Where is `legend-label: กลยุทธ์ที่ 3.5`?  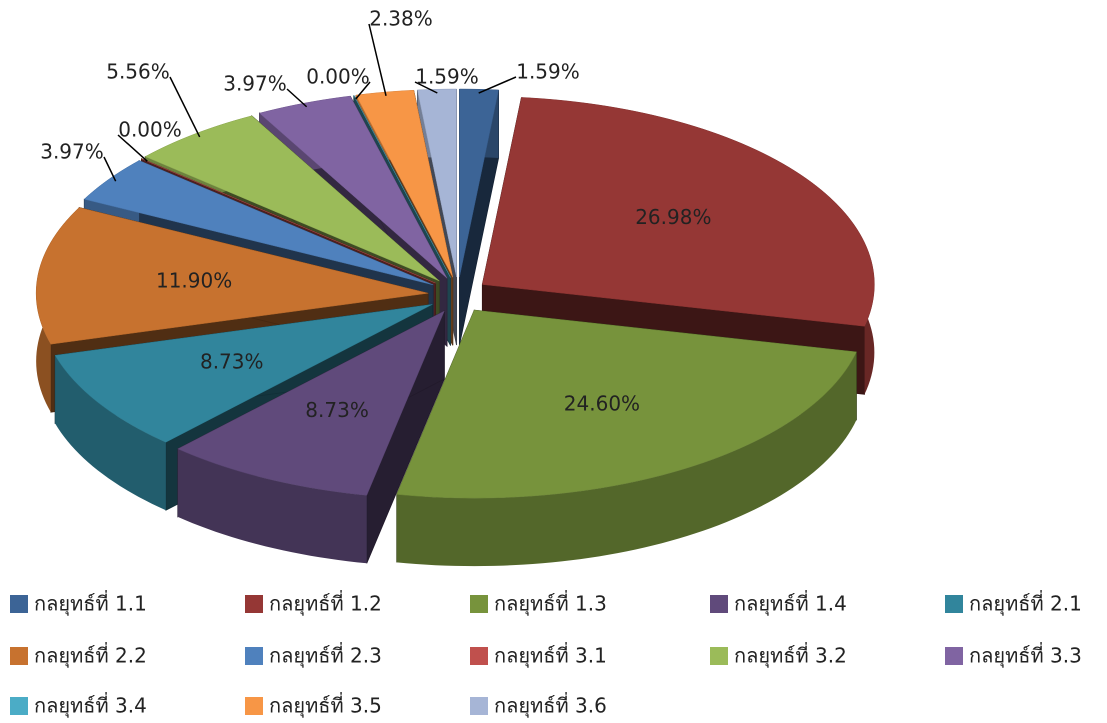 legend-label: กลยุทธ์ที่ 3.5 is located at coordinates (325, 705).